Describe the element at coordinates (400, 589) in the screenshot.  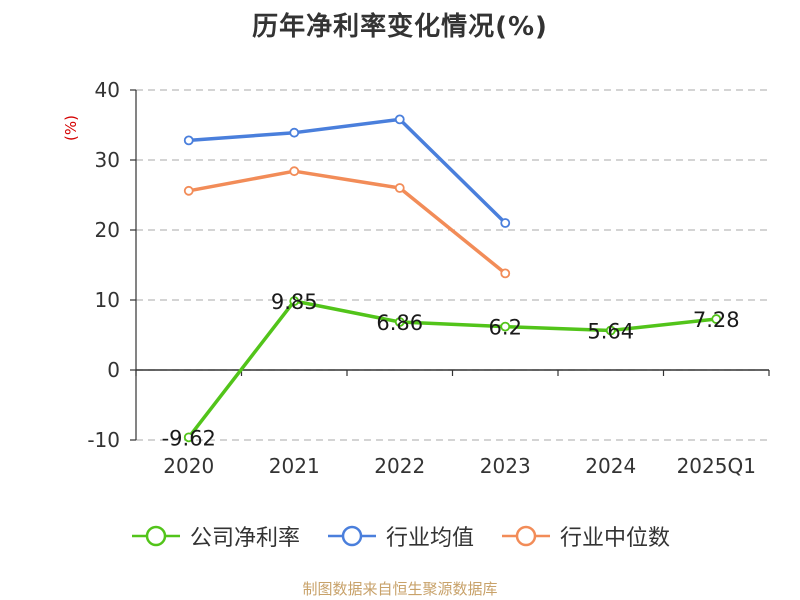
I see `source-note: 制图数据来自恒生聚源数据库` at that location.